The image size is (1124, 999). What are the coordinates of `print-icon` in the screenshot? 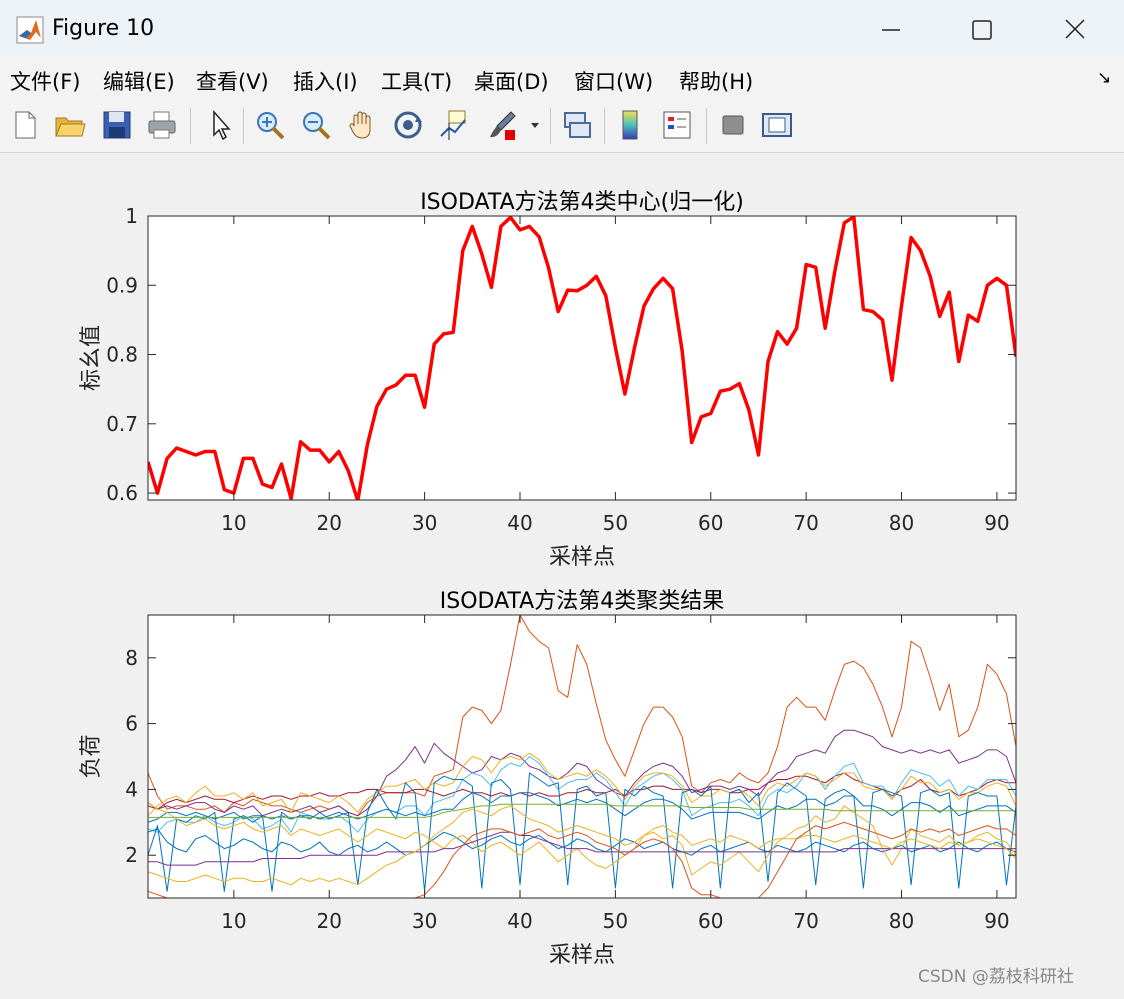 It's located at (162, 125).